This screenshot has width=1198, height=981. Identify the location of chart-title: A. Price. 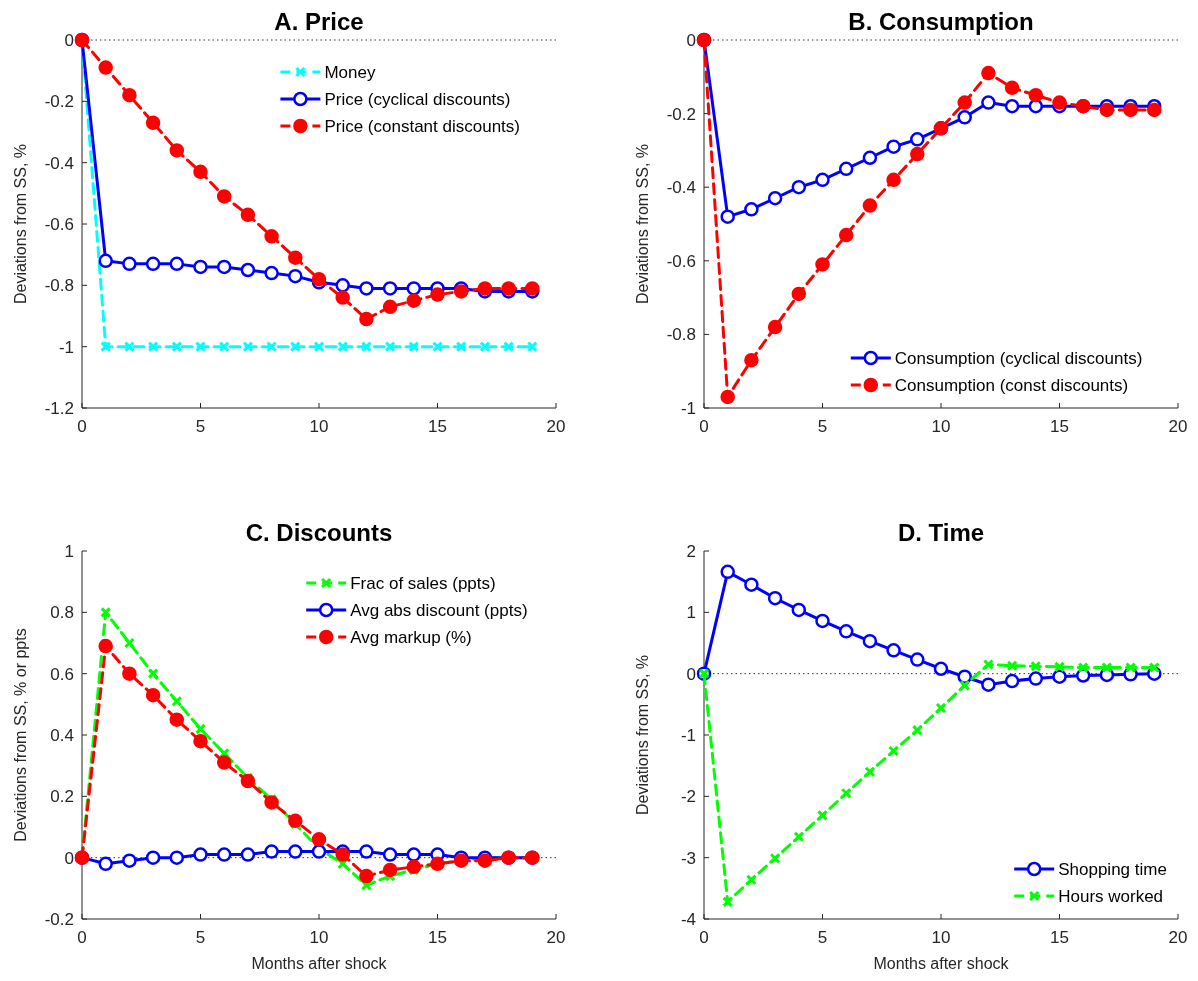
(319, 21).